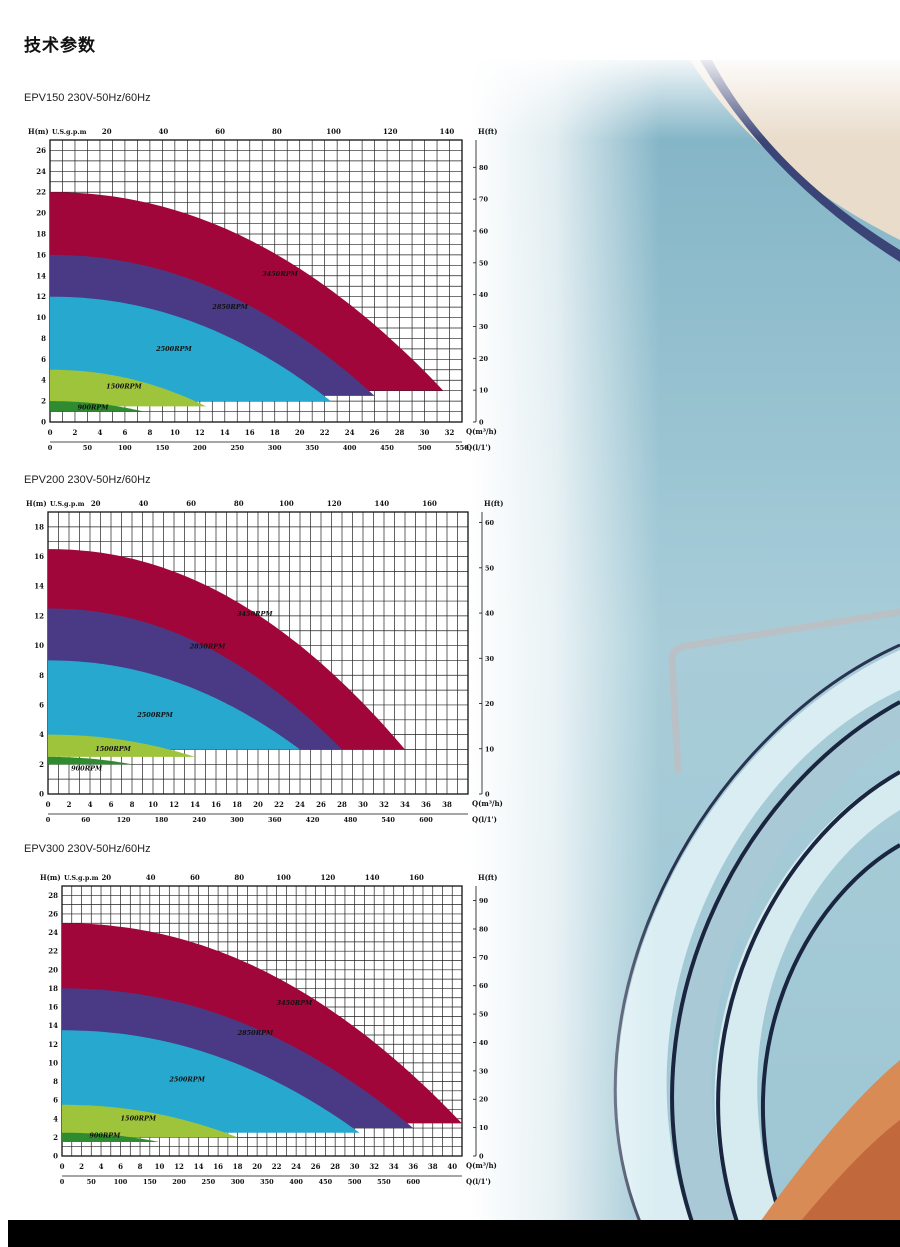 This screenshot has width=900, height=1247. I want to click on secondary-x-tick-label: 540, so click(388, 820).